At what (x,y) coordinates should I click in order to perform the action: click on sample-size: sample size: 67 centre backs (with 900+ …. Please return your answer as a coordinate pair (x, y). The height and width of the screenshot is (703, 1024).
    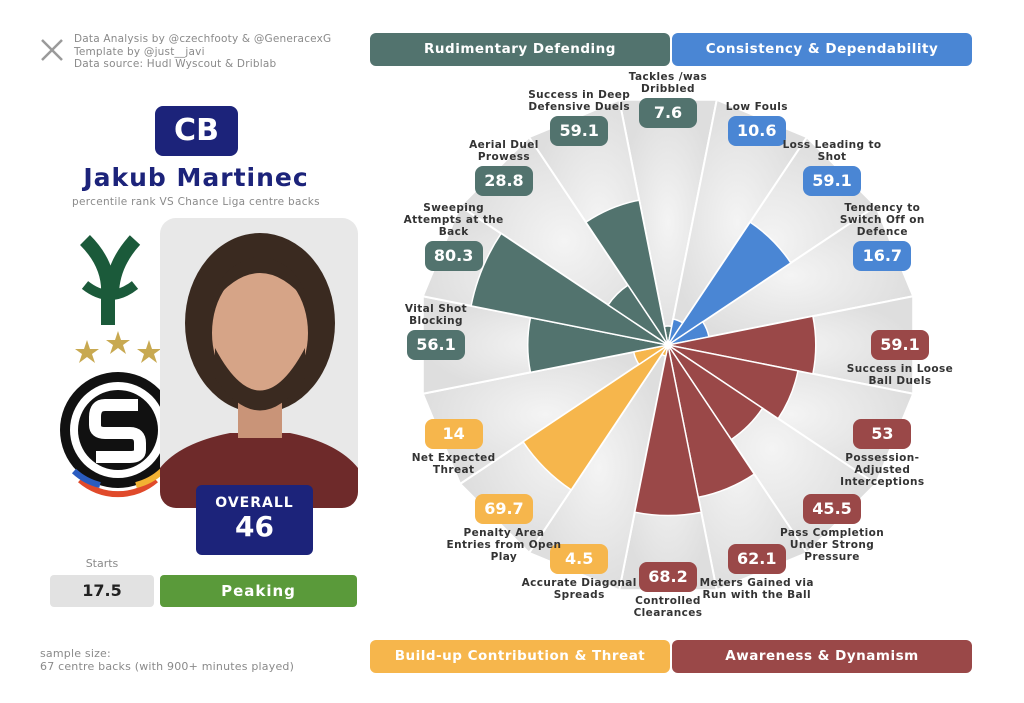
    Looking at the image, I should click on (167, 660).